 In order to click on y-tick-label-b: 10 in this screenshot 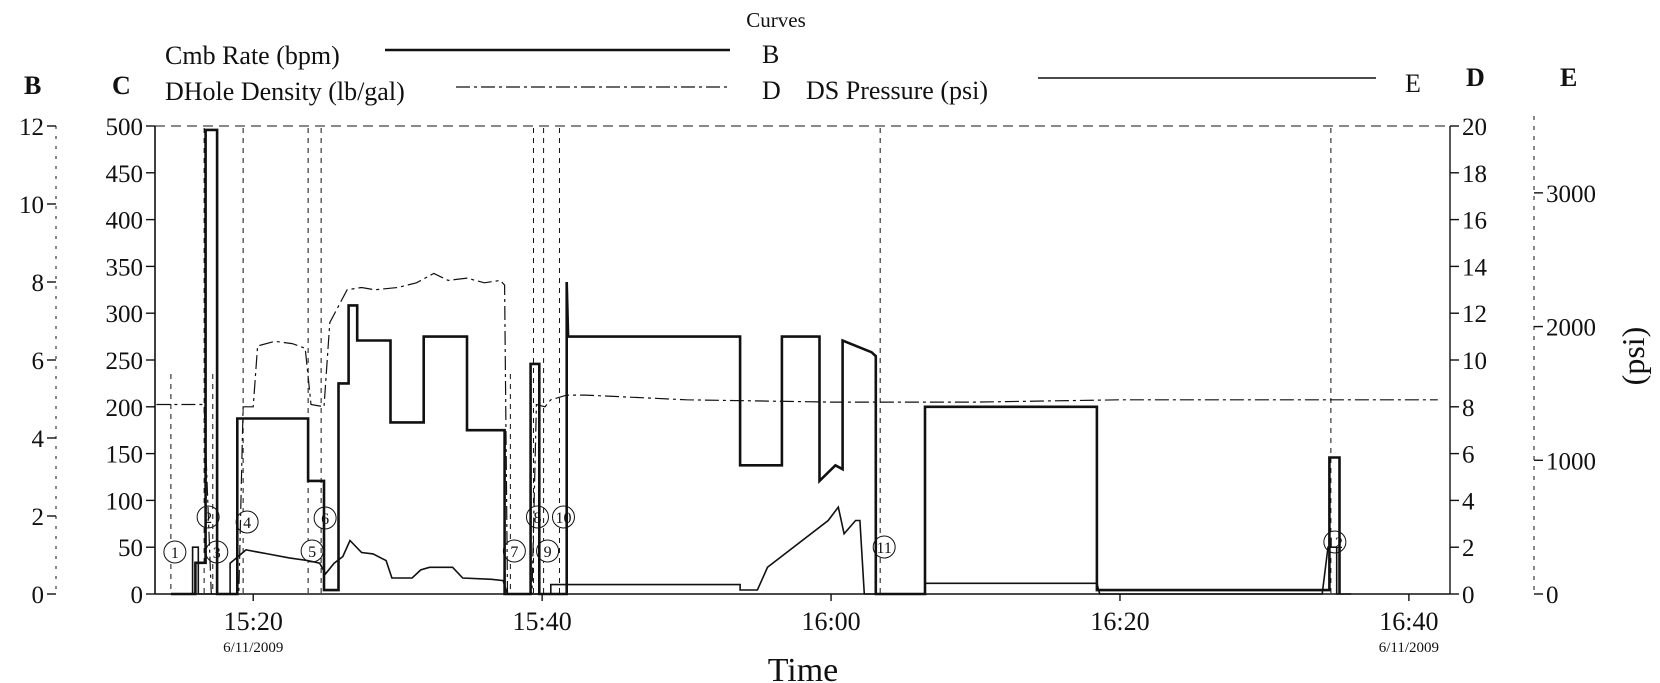, I will do `click(31, 205)`.